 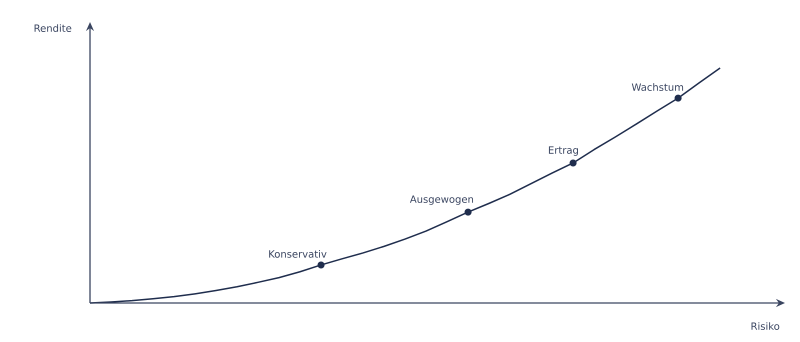 I want to click on x-axis-title: Risiko, so click(x=766, y=326).